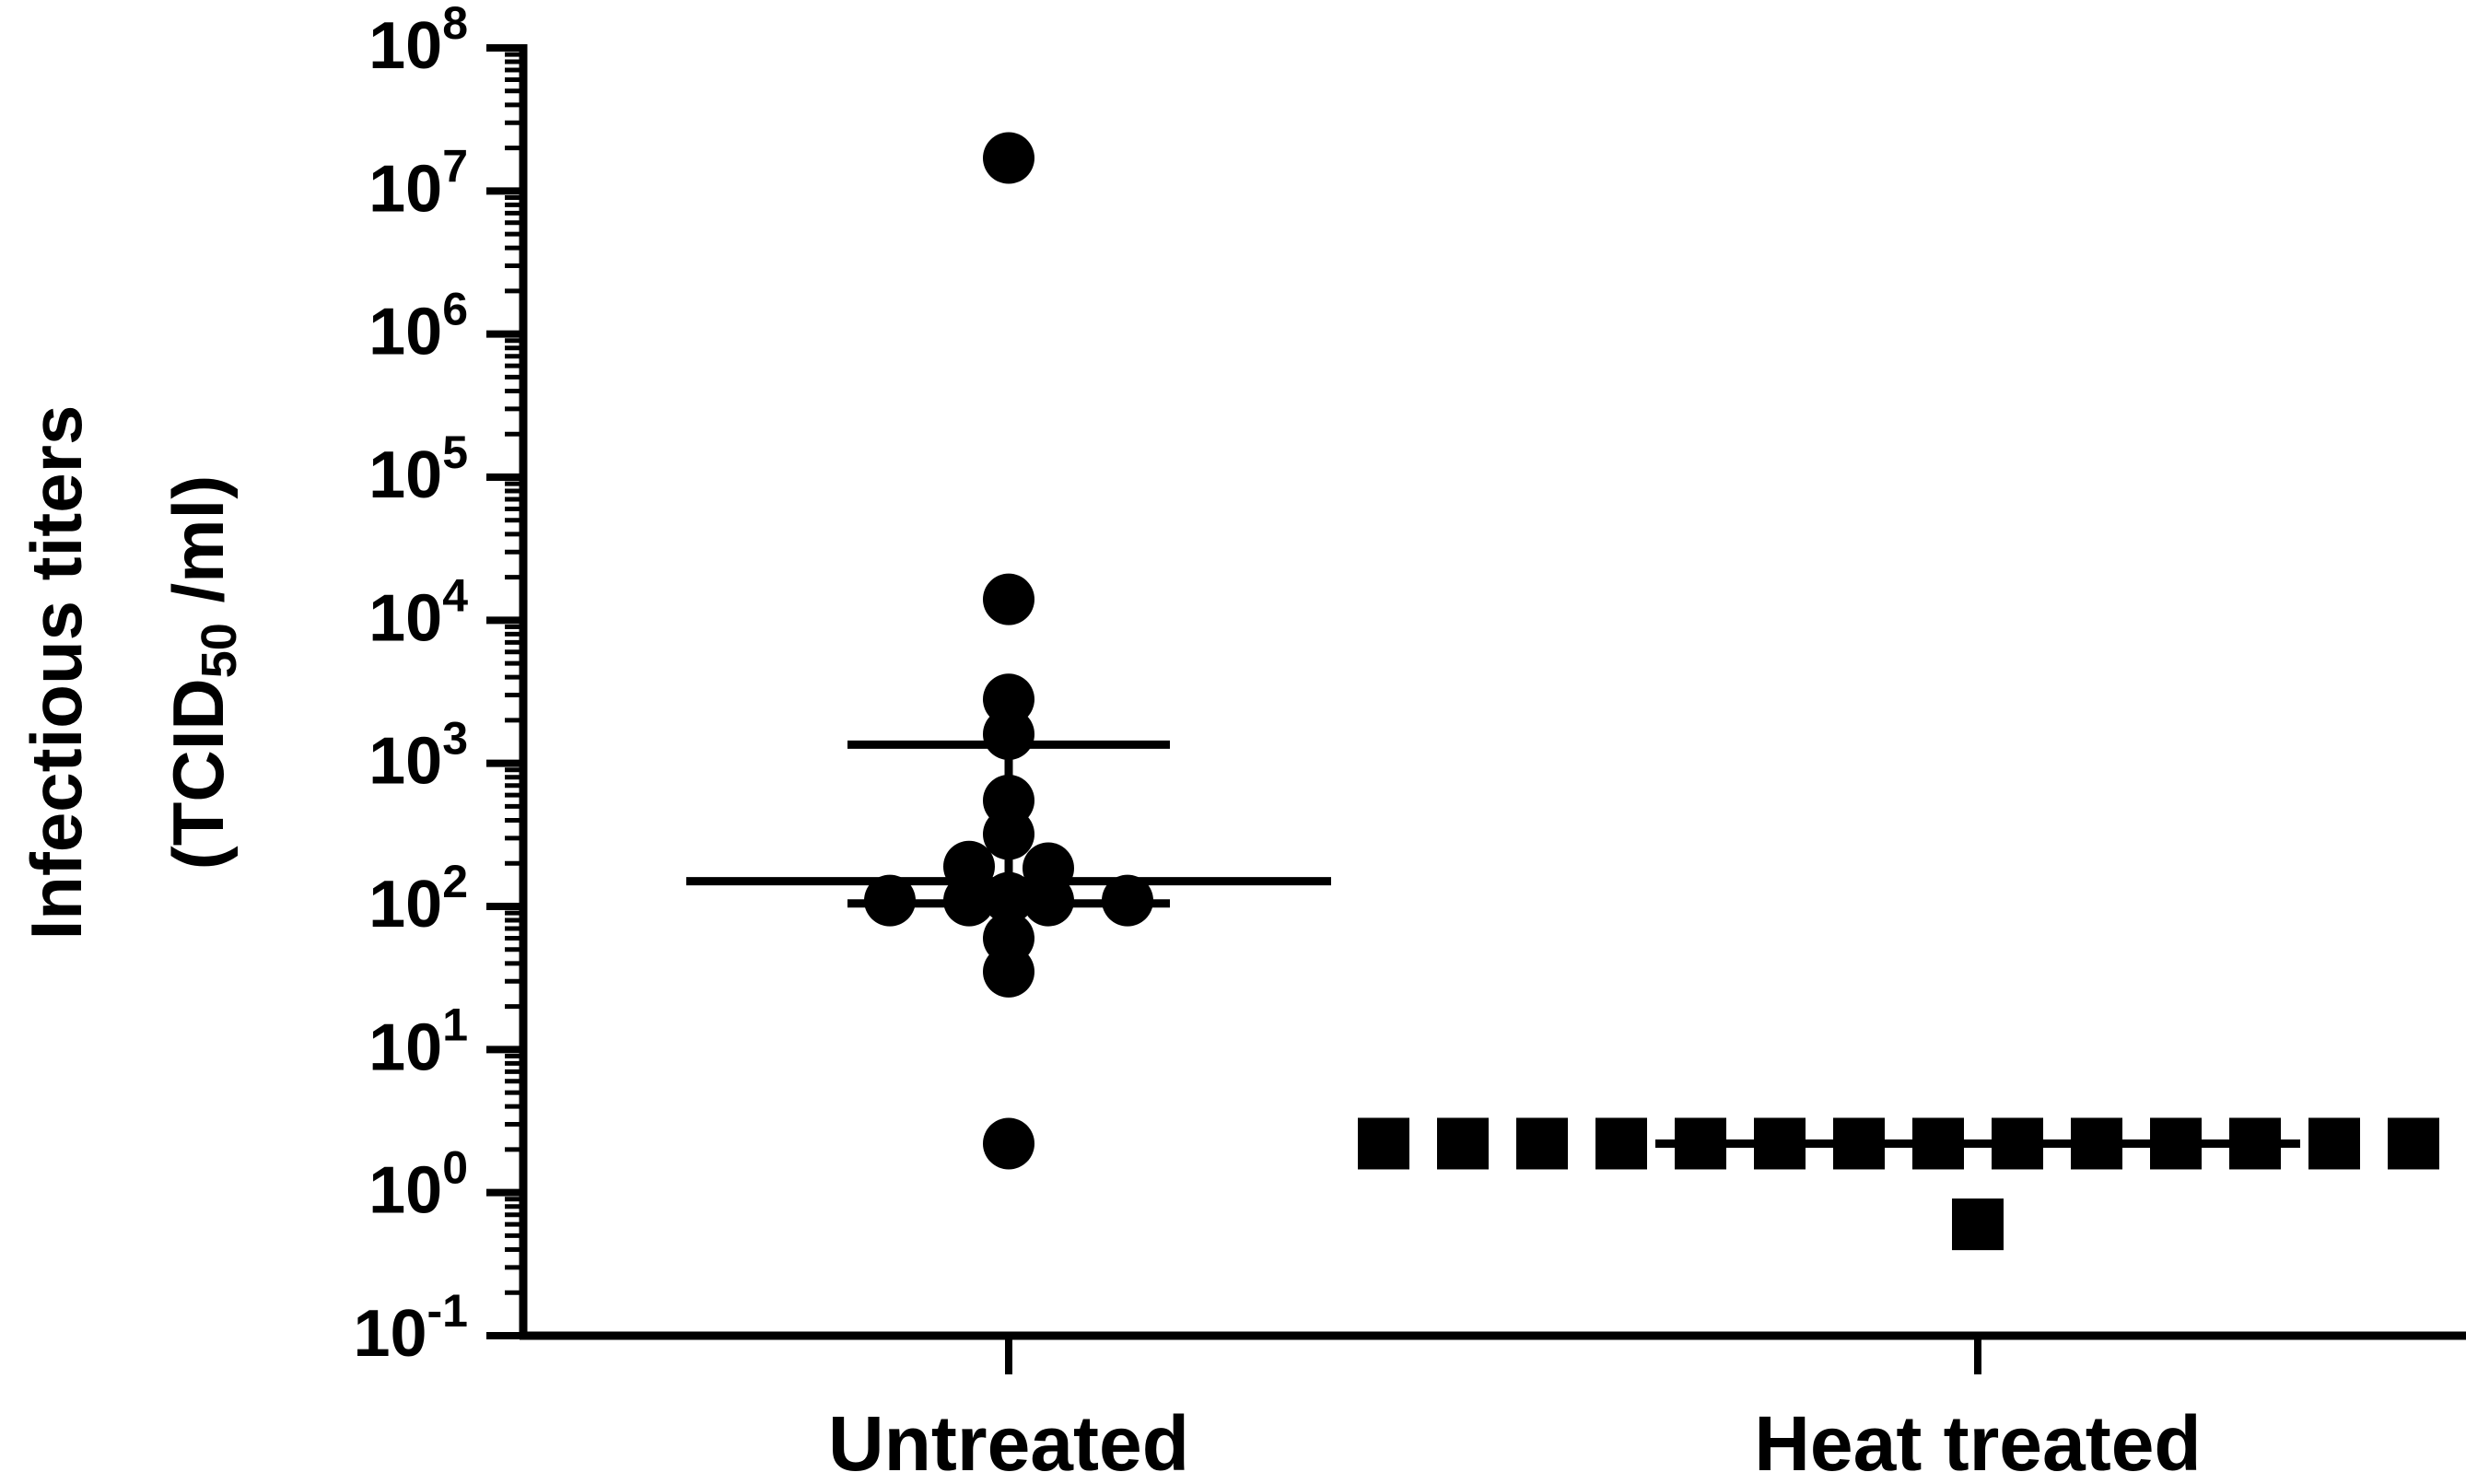 Image resolution: width=2466 pixels, height=1484 pixels. I want to click on y-tick-label: 10⁴, so click(418, 612).